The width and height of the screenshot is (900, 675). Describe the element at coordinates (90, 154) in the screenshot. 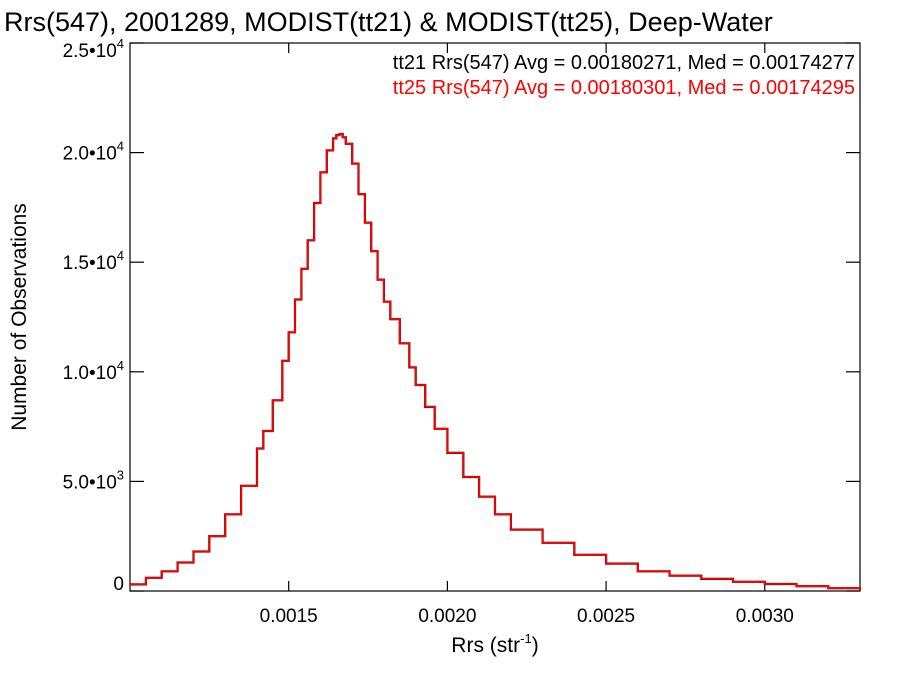

I see `y-tick-mantissa: 2.0•10` at that location.